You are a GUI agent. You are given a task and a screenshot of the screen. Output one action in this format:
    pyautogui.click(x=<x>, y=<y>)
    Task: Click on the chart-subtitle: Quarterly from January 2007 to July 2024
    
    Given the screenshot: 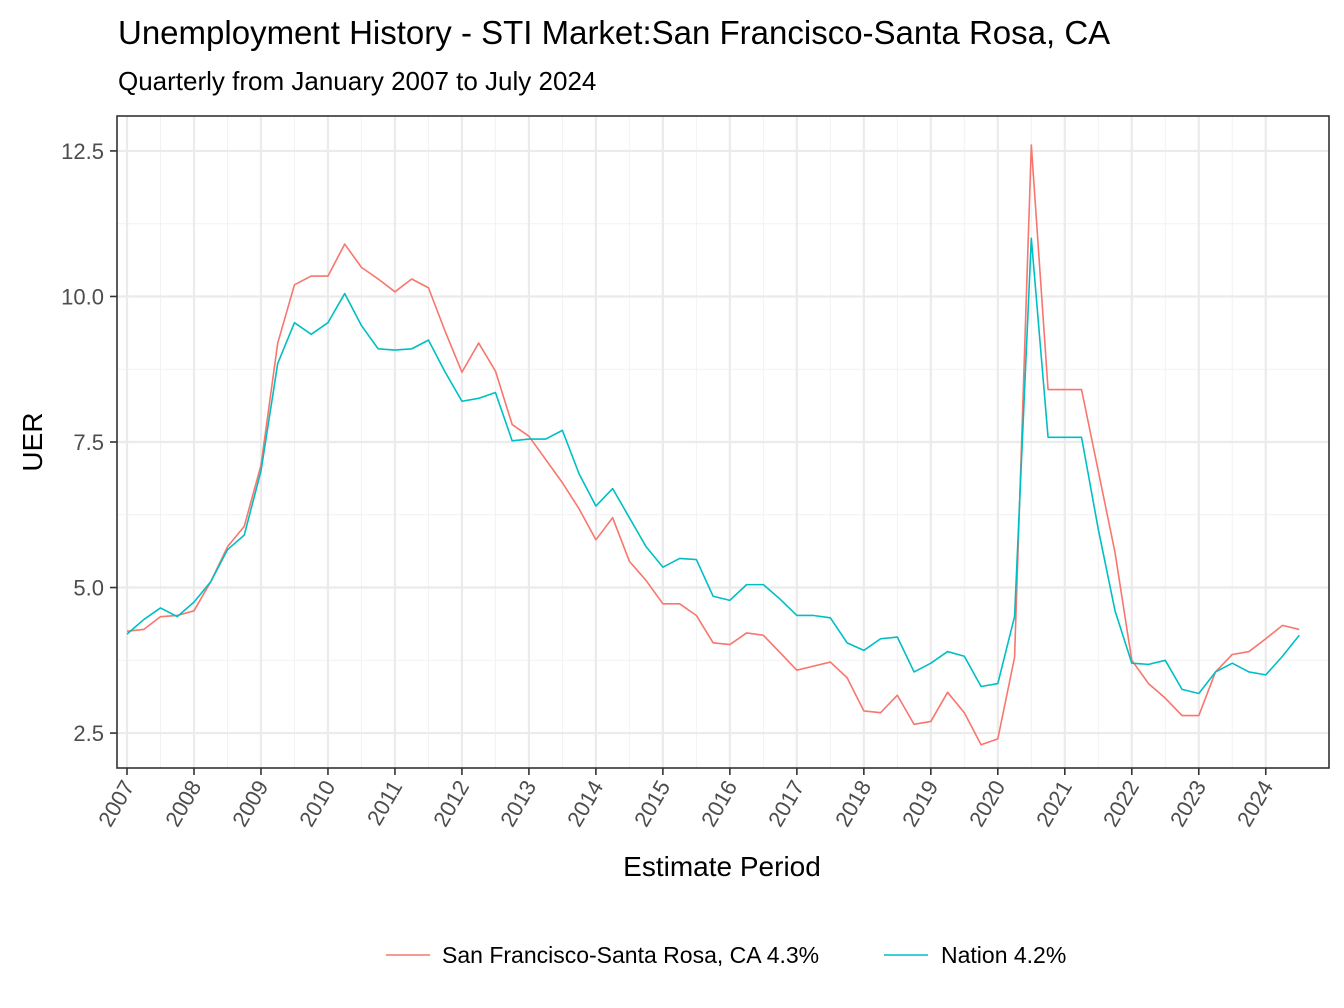 What is the action you would take?
    pyautogui.click(x=357, y=81)
    